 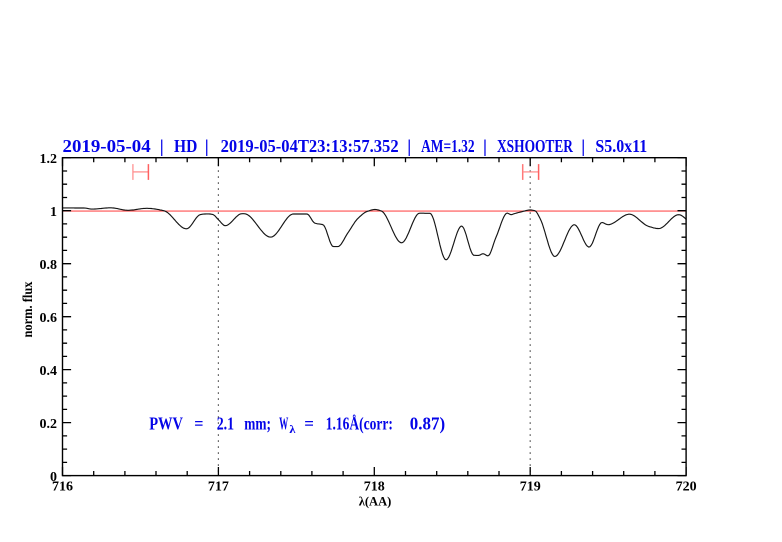 What do you see at coordinates (185, 146) in the screenshot?
I see `svg-text: HD` at bounding box center [185, 146].